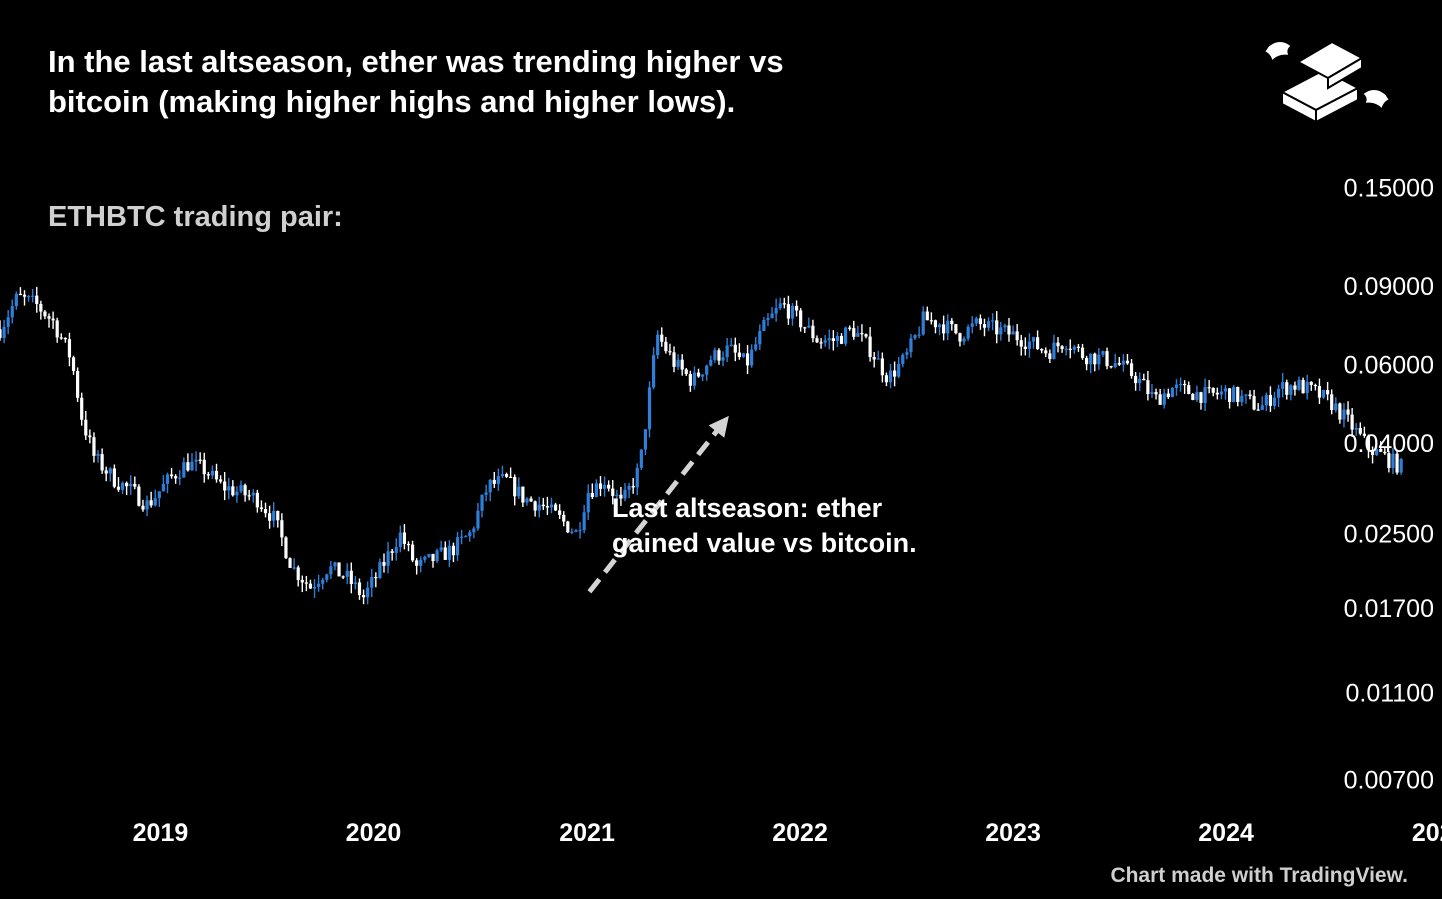 This screenshot has width=1442, height=899. I want to click on chart-subtitle: ETHBTC trading pair:, so click(195, 217).